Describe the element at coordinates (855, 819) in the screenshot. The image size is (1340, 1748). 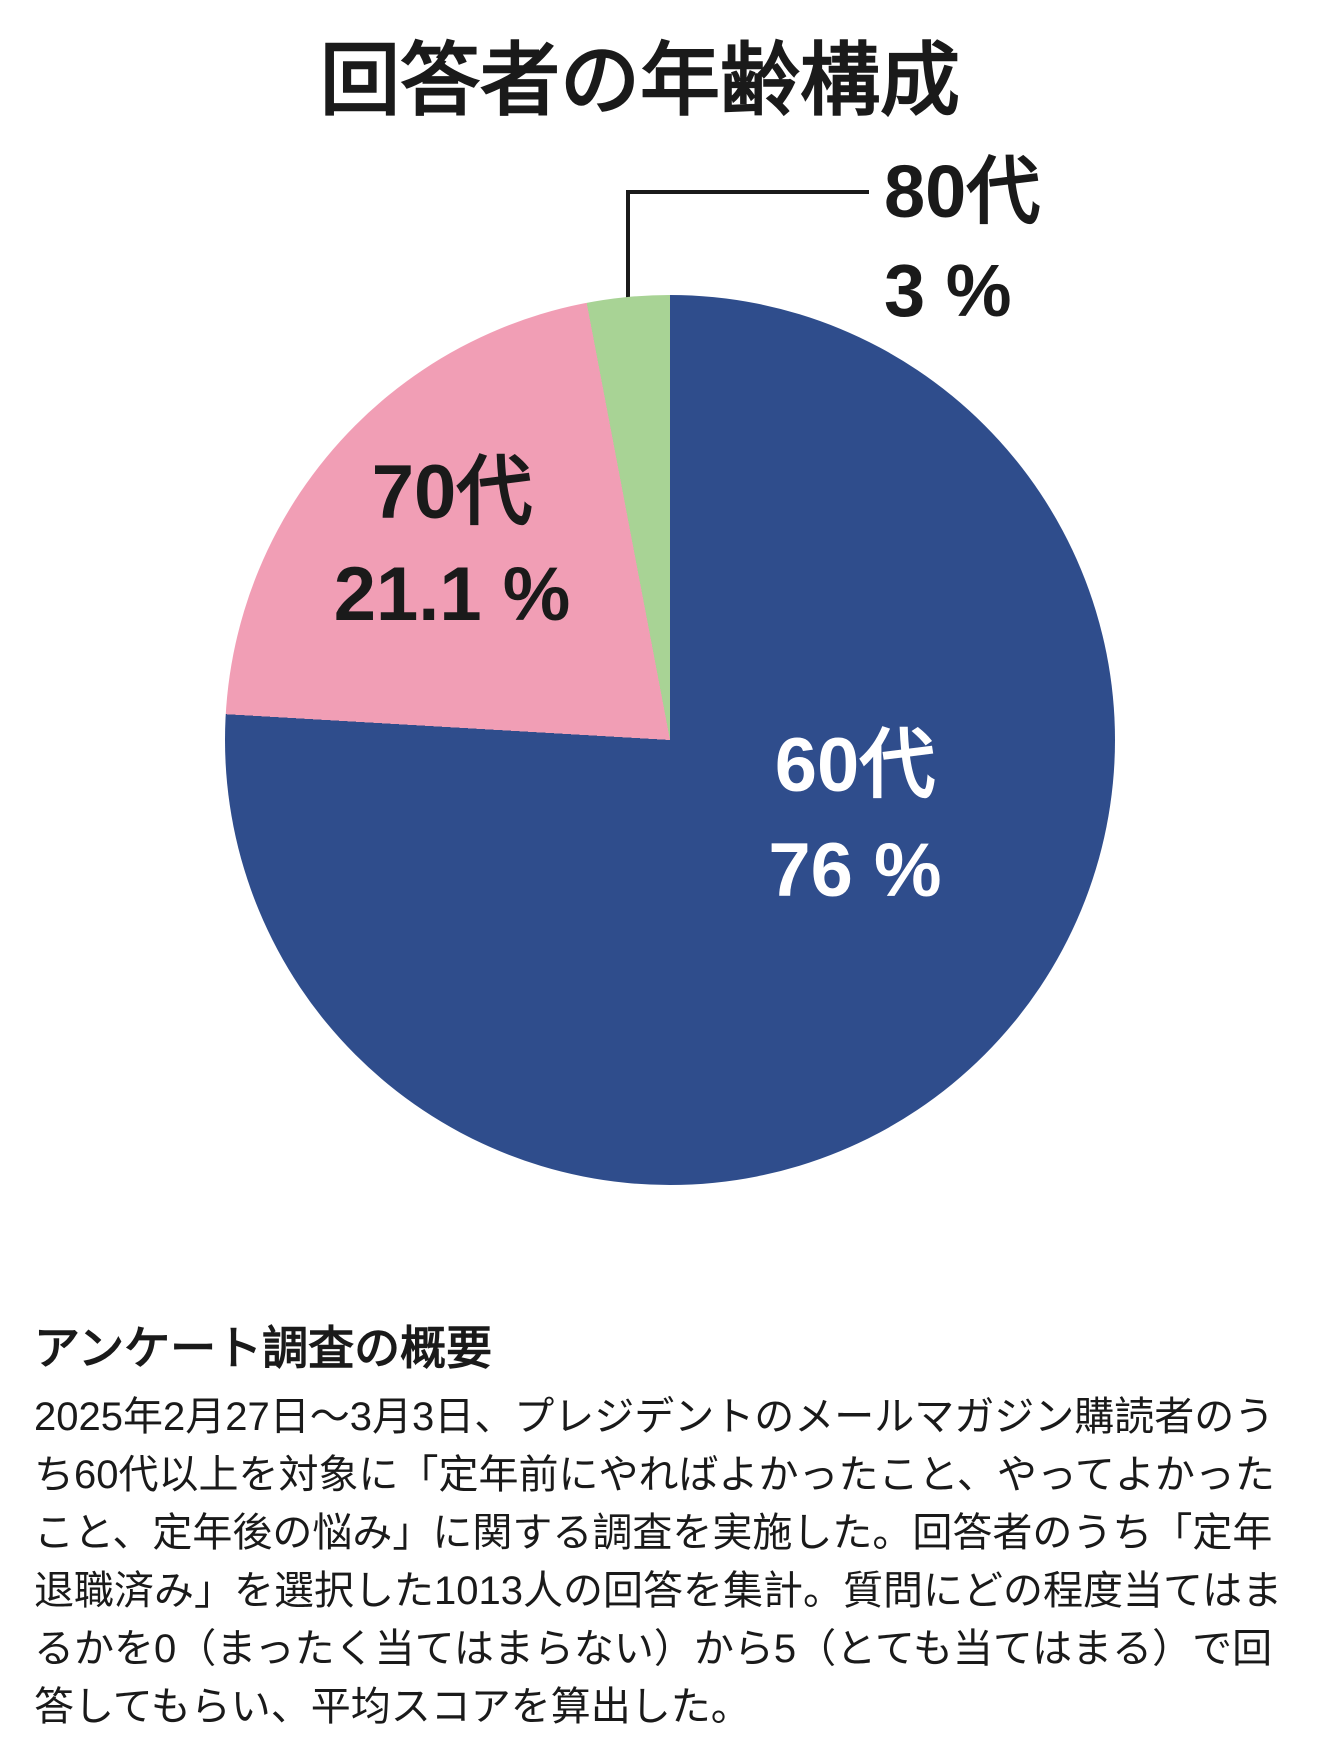
I see `slice-label-60s: 60代 76 %` at that location.